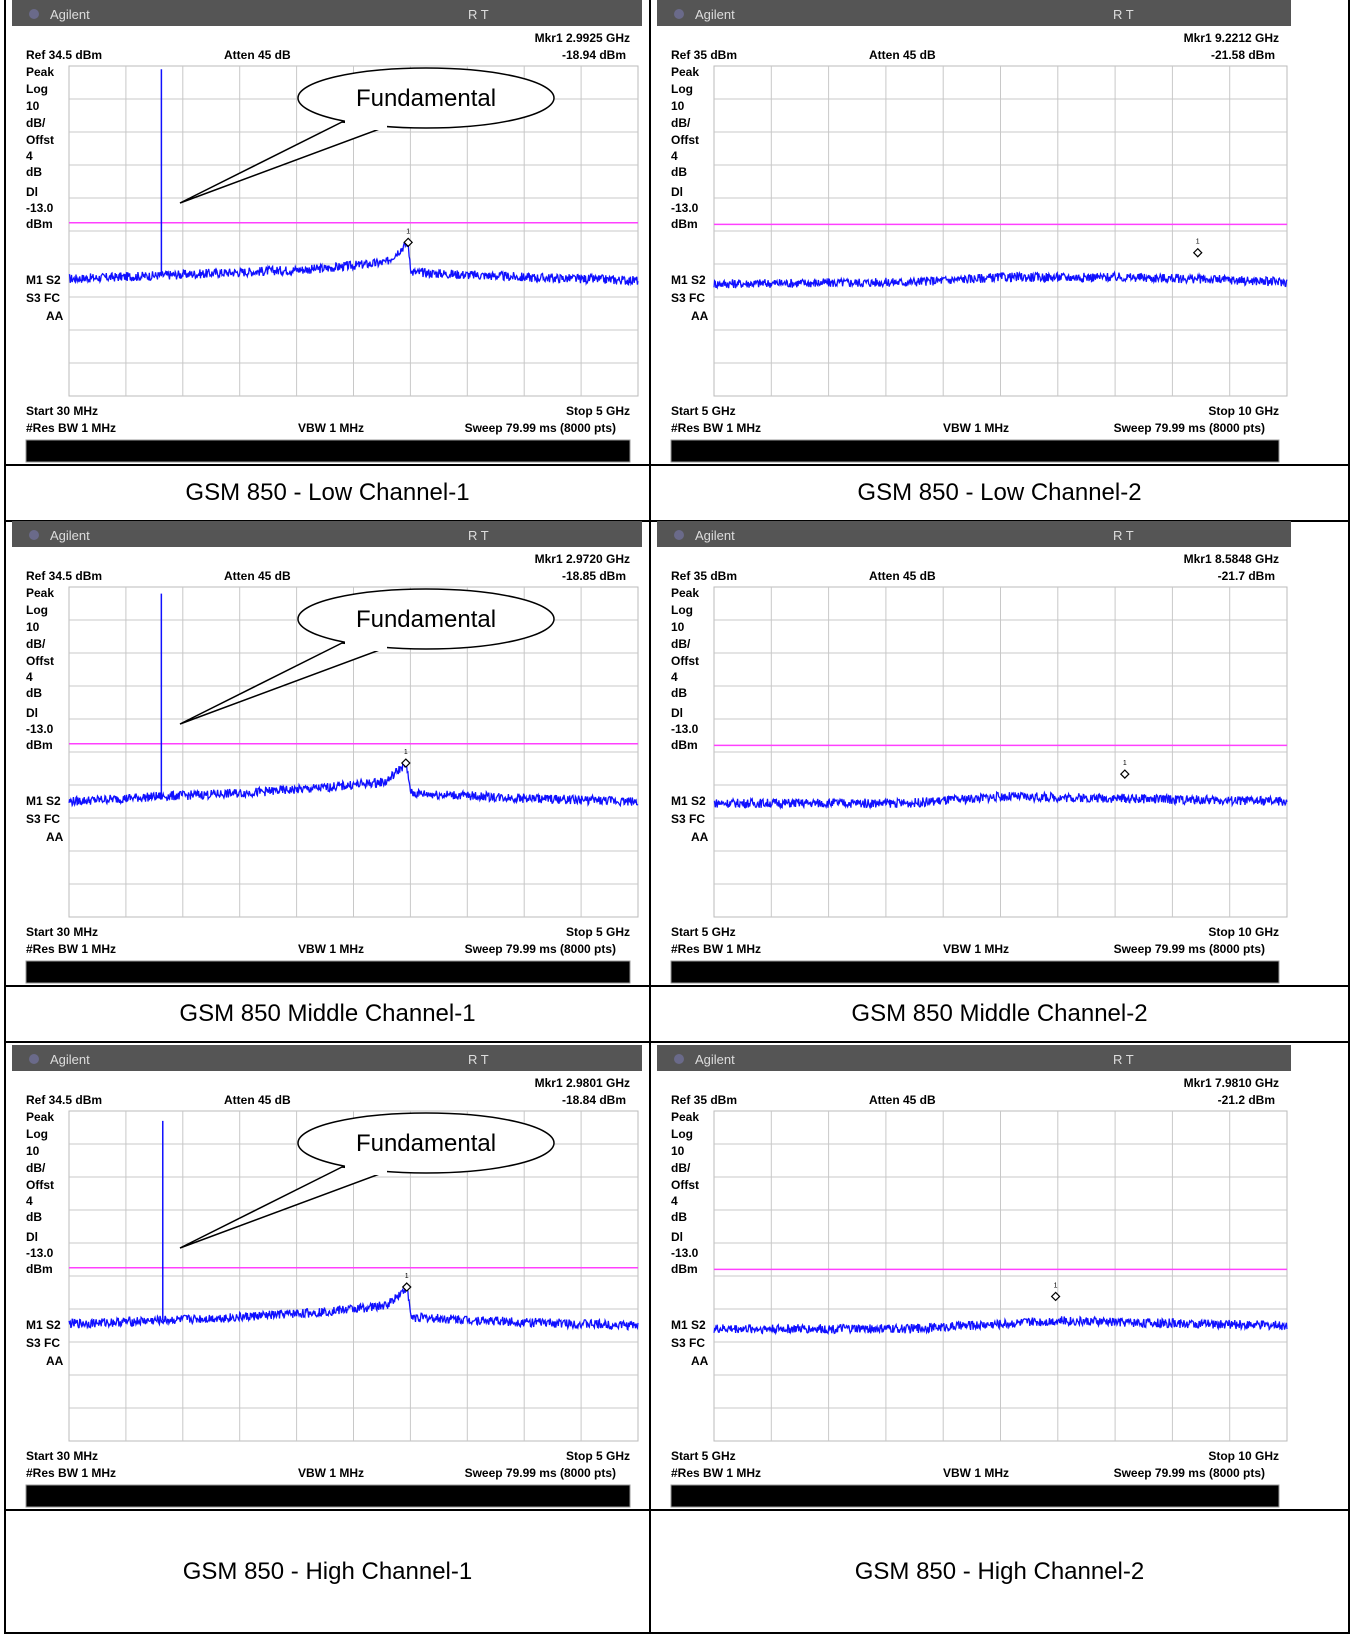 The width and height of the screenshot is (1355, 1636). Describe the element at coordinates (43, 1343) in the screenshot. I see `status-label: S3 FC` at that location.